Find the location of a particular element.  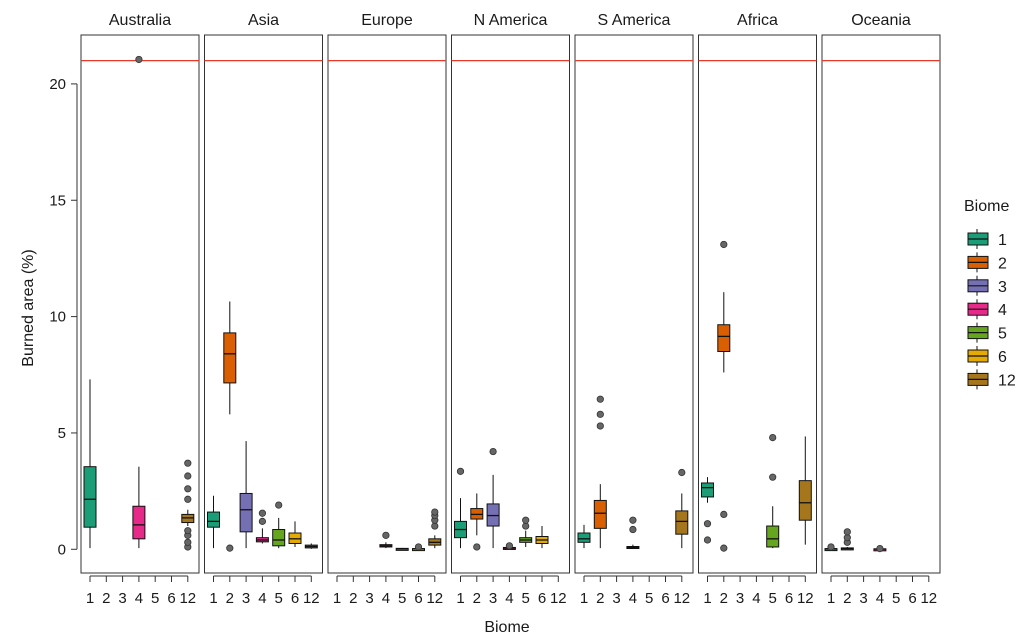

facet-strip-label: N America is located at coordinates (511, 20).